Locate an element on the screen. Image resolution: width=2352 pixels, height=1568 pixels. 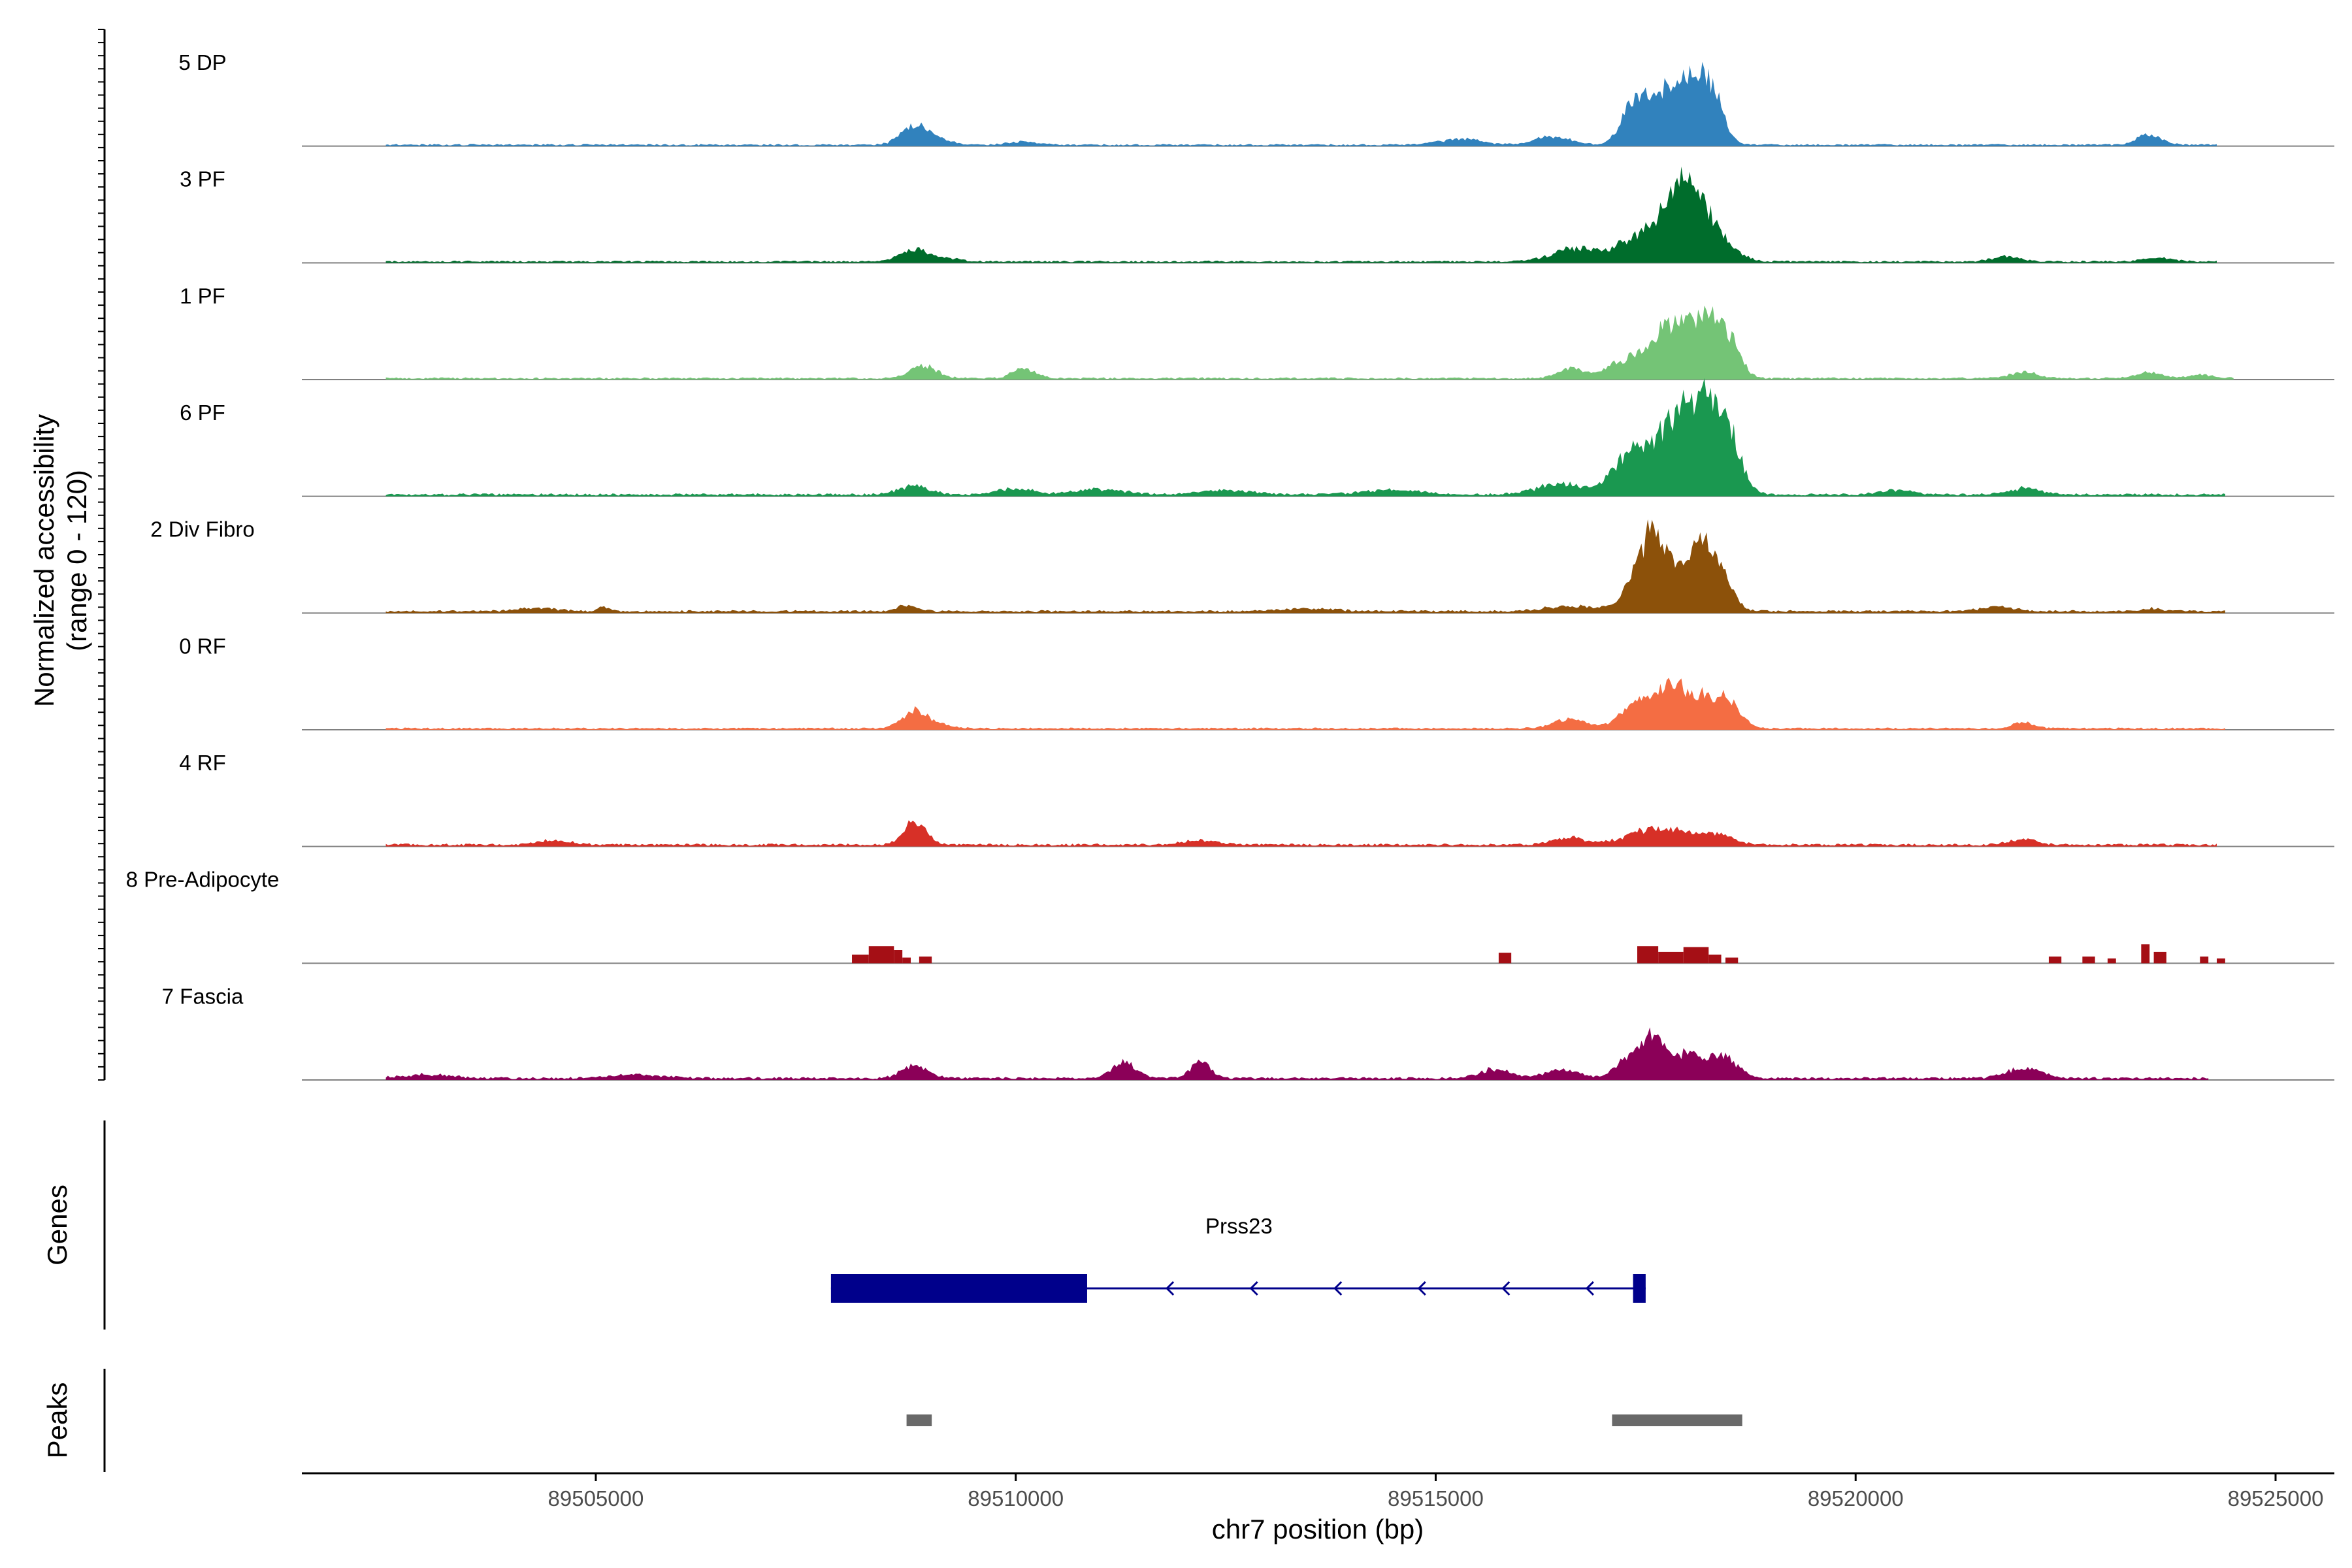
coverage-track: 5 DP is located at coordinates (1256, 98).